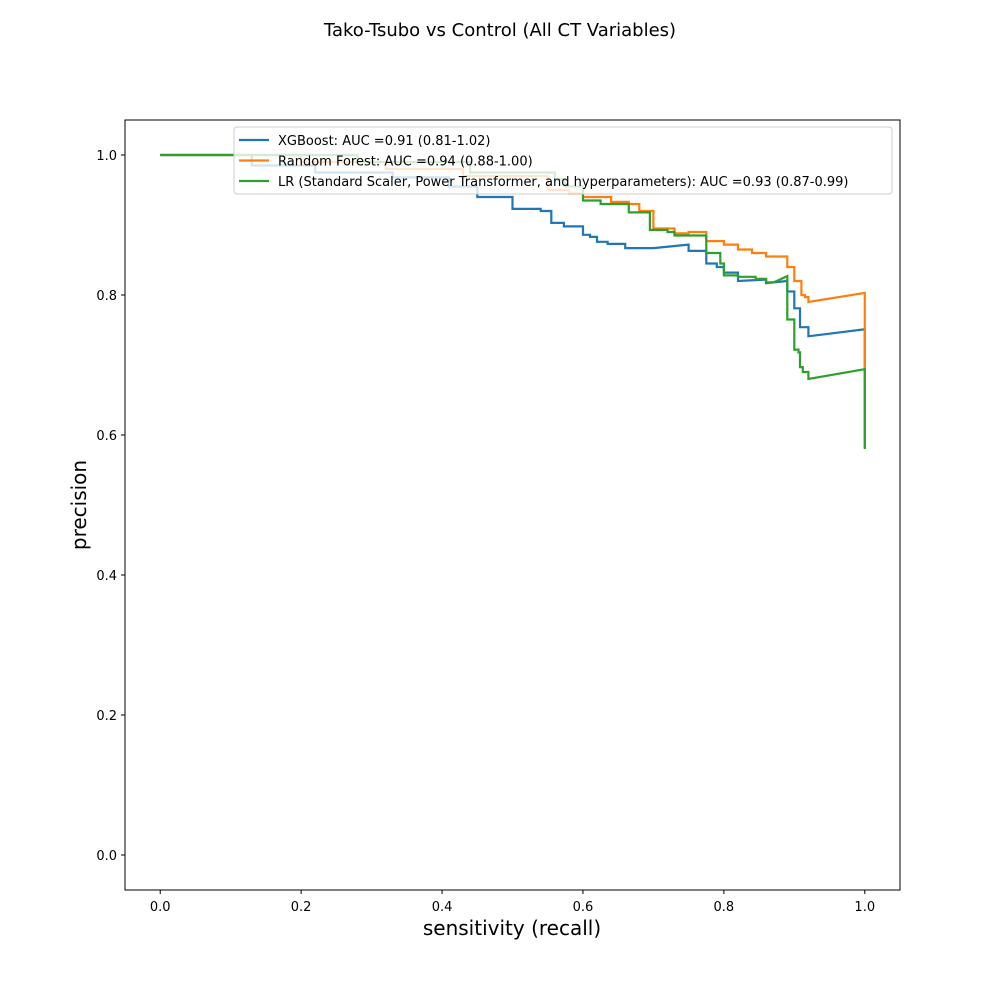 The height and width of the screenshot is (1000, 1000). I want to click on x-tick-label: 0.0, so click(160, 907).